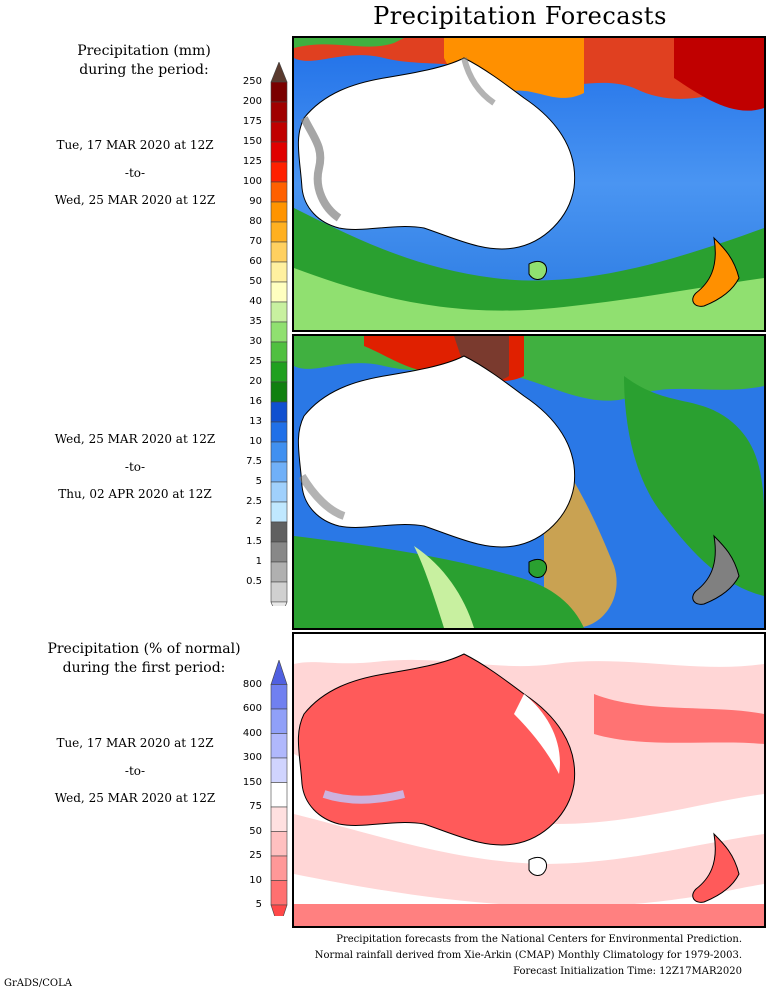  I want to click on anomaly-heading-line1: Precipitation (% of normal), so click(144, 649).